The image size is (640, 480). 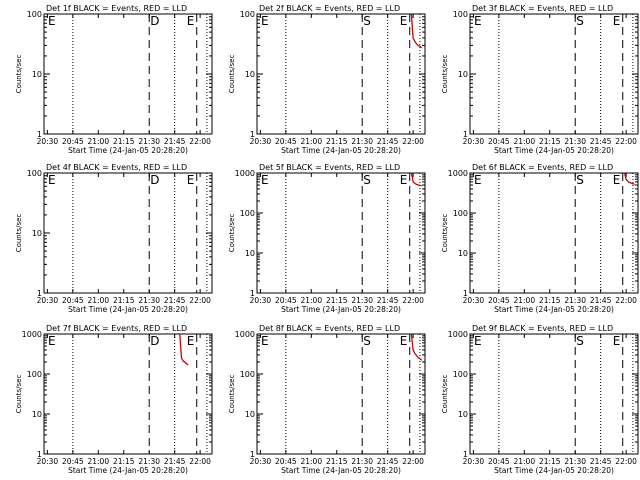 What do you see at coordinates (542, 328) in the screenshot?
I see `panel-title: Det 9f BLACK = Events, RED = LLD` at bounding box center [542, 328].